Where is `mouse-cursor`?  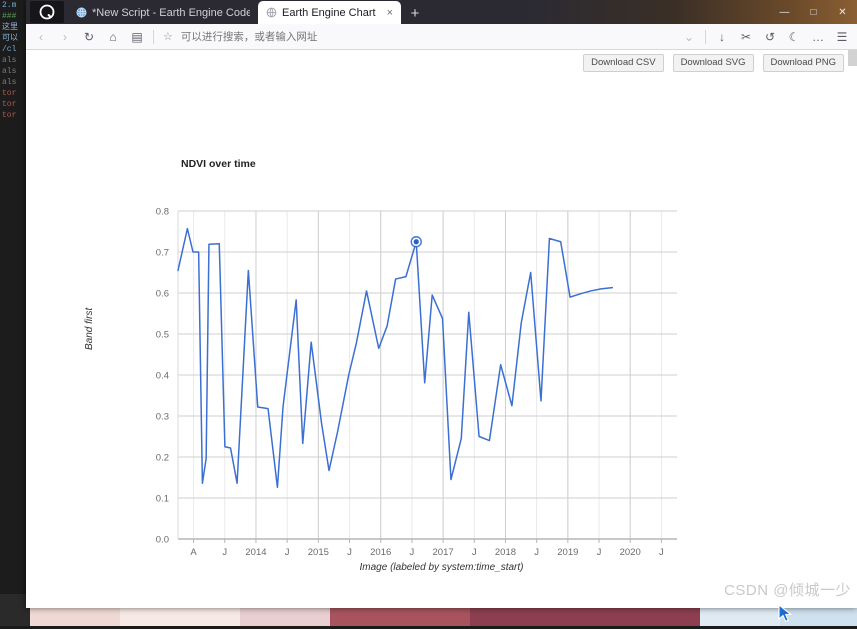 mouse-cursor is located at coordinates (786, 616).